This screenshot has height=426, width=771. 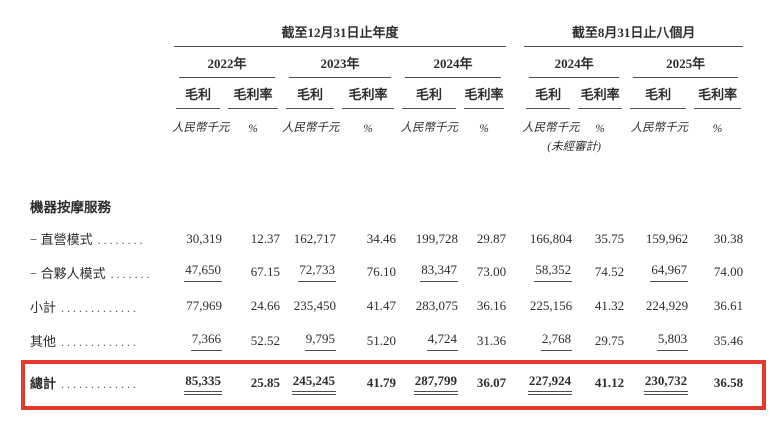 I want to click on value-cell: 230,732, so click(x=658, y=382).